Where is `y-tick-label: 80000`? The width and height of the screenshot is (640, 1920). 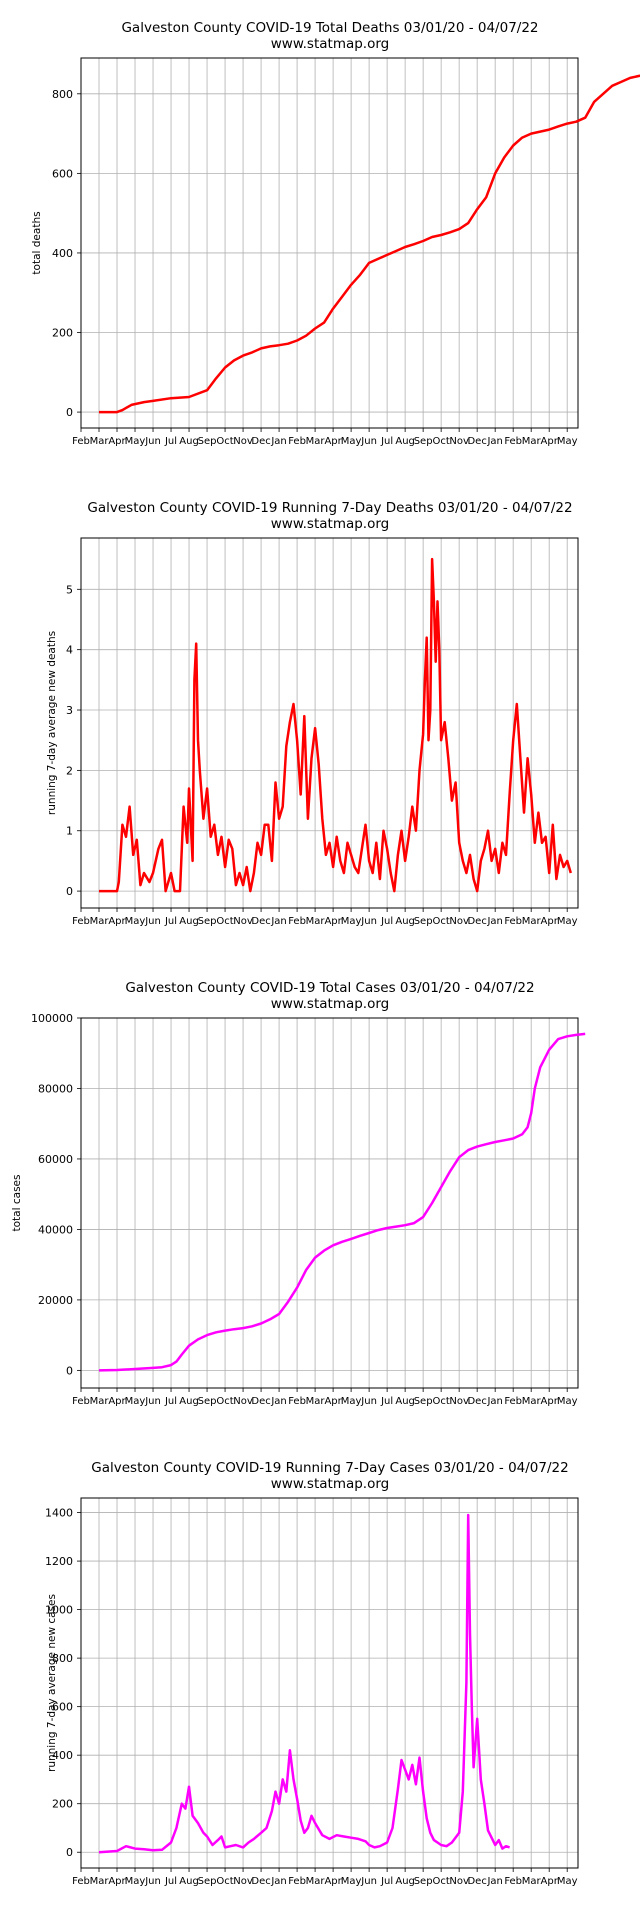 y-tick-label: 80000 is located at coordinates (55, 1088).